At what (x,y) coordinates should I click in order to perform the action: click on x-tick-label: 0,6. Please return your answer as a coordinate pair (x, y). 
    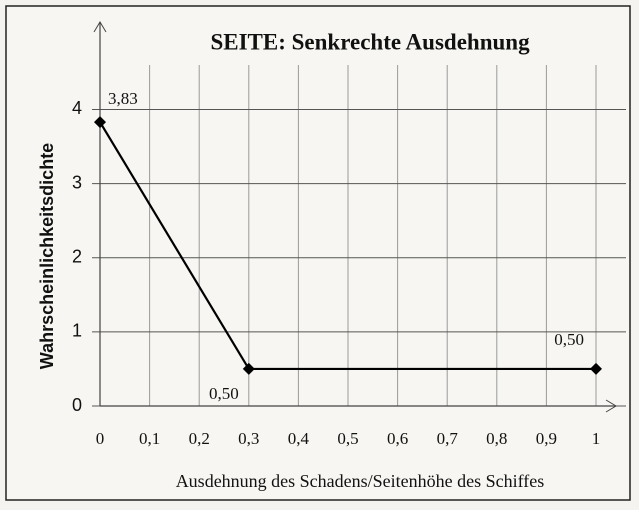
    Looking at the image, I should click on (397, 438).